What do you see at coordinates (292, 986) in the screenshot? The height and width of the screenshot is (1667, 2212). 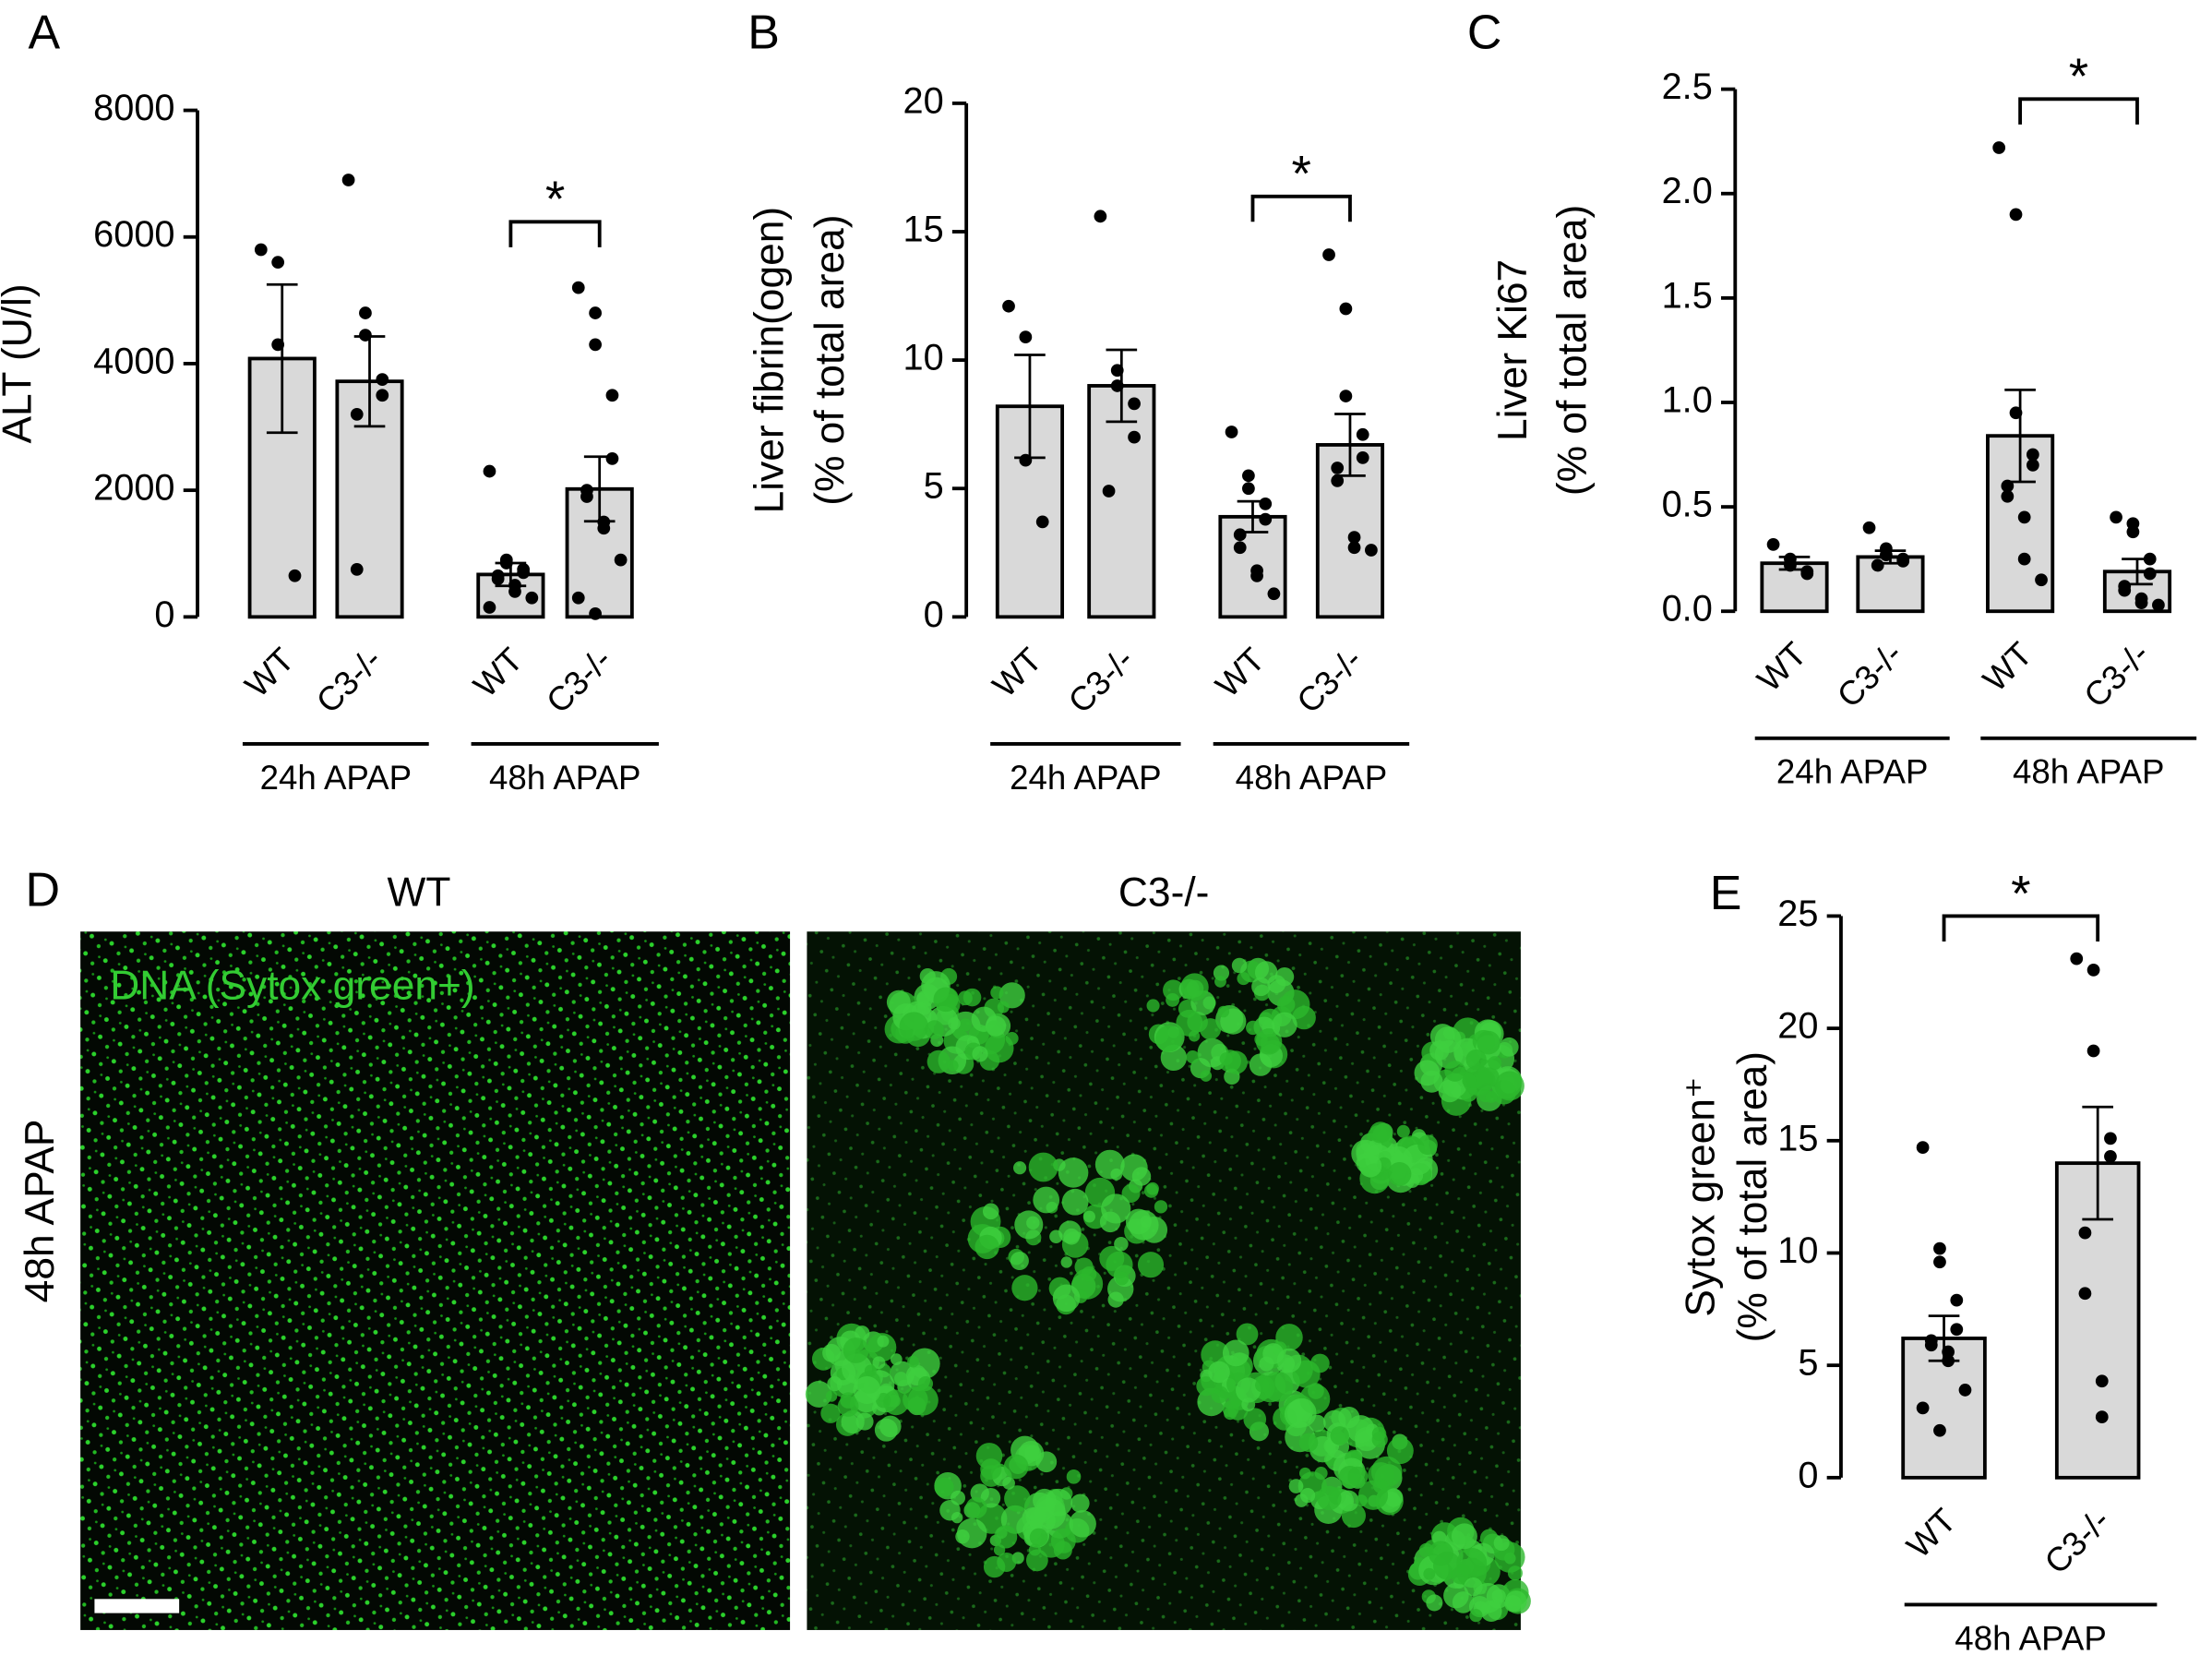 I see `stain-label: DNA (Sytox green+)` at bounding box center [292, 986].